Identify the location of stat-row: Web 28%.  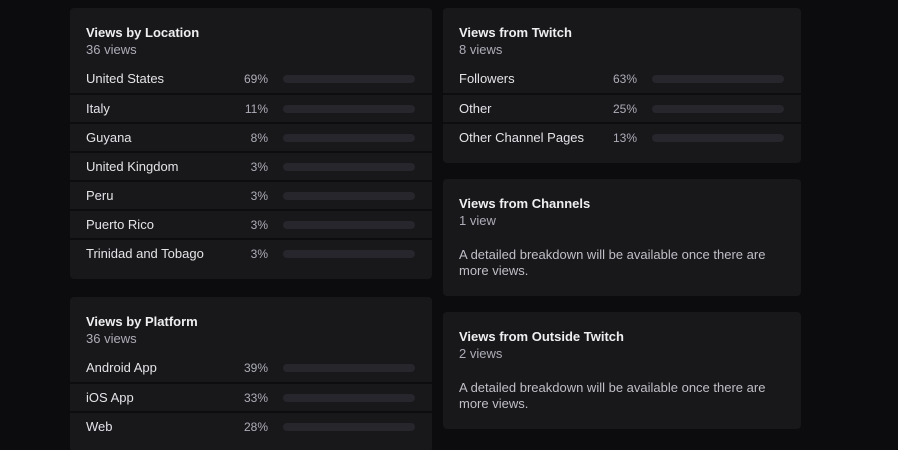
(251, 425).